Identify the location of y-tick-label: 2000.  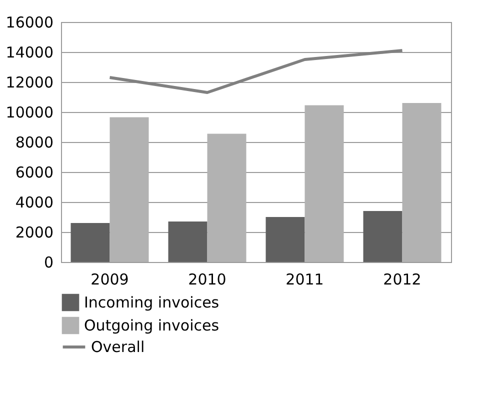
(34, 233).